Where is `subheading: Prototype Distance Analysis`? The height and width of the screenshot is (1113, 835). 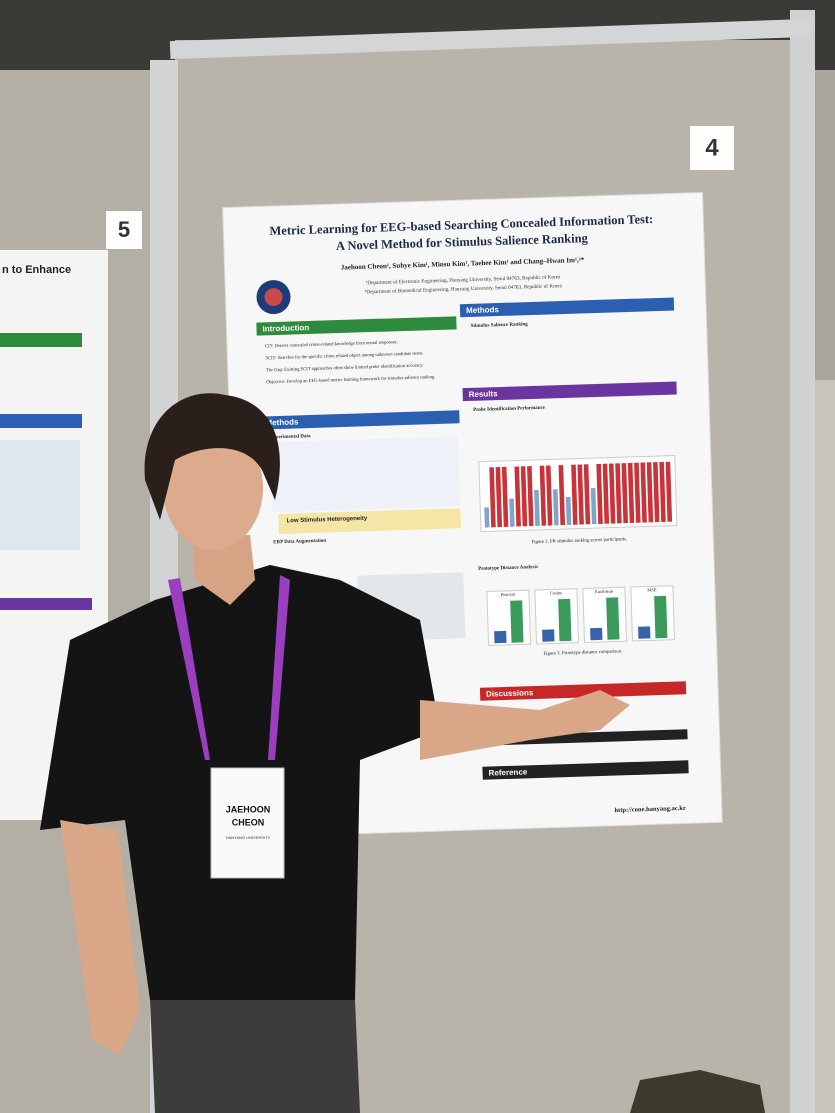
subheading: Prototype Distance Analysis is located at coordinates (508, 568).